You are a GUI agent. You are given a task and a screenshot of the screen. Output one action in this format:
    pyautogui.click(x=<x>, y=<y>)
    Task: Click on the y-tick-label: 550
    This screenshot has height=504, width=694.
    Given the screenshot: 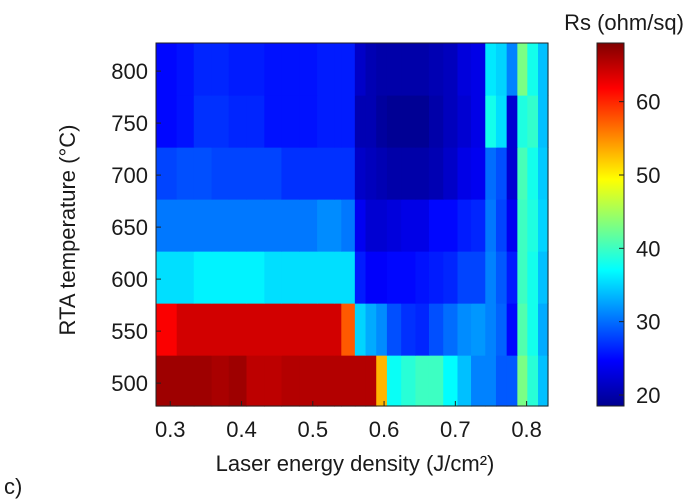 What is the action you would take?
    pyautogui.click(x=129, y=331)
    